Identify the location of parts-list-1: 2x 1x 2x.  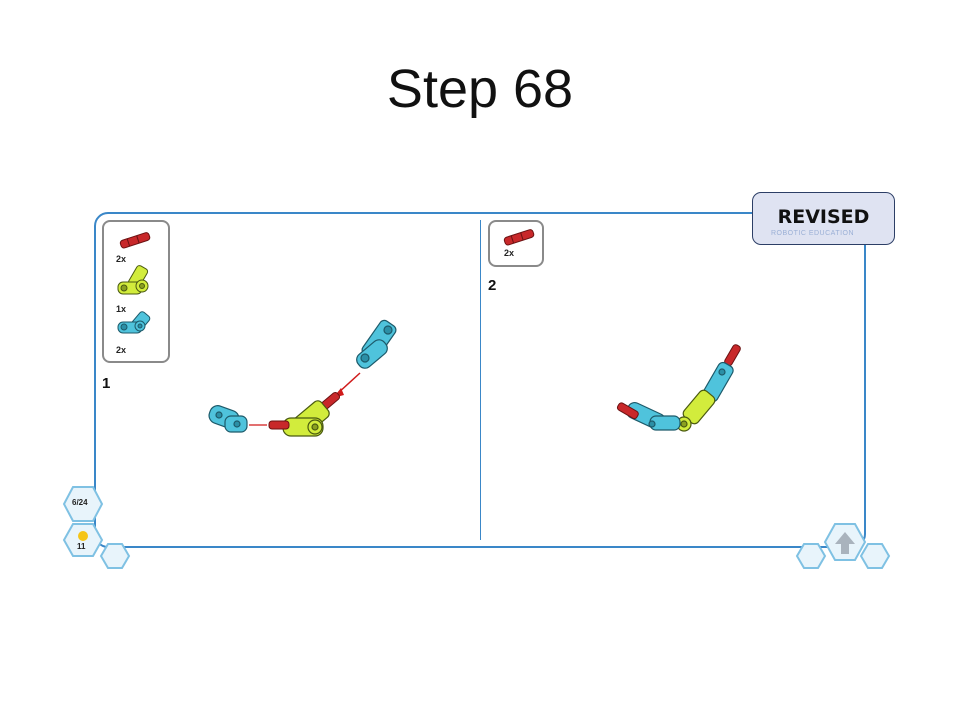
(136, 291).